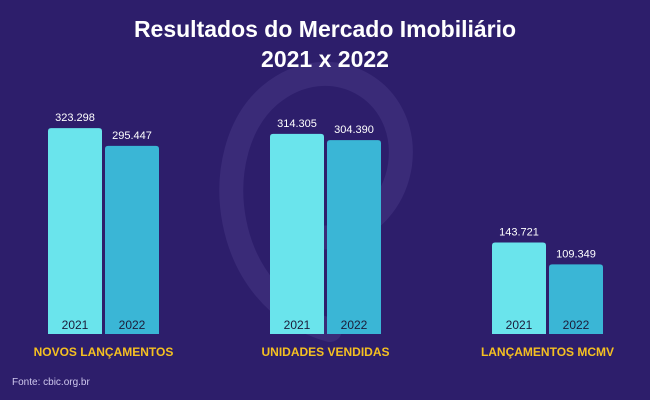 Image resolution: width=650 pixels, height=400 pixels. Describe the element at coordinates (51, 382) in the screenshot. I see `source-note: Fonte: cbic.org.br` at that location.